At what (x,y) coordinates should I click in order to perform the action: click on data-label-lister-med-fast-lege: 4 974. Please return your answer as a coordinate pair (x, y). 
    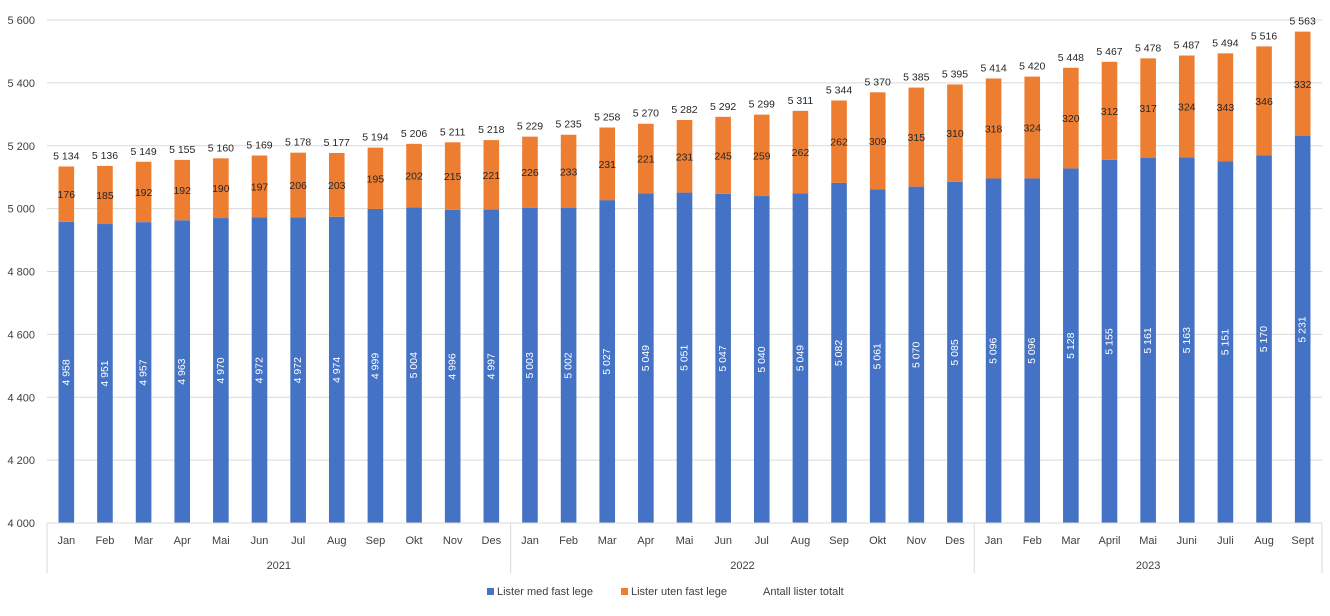
    Looking at the image, I should click on (337, 370).